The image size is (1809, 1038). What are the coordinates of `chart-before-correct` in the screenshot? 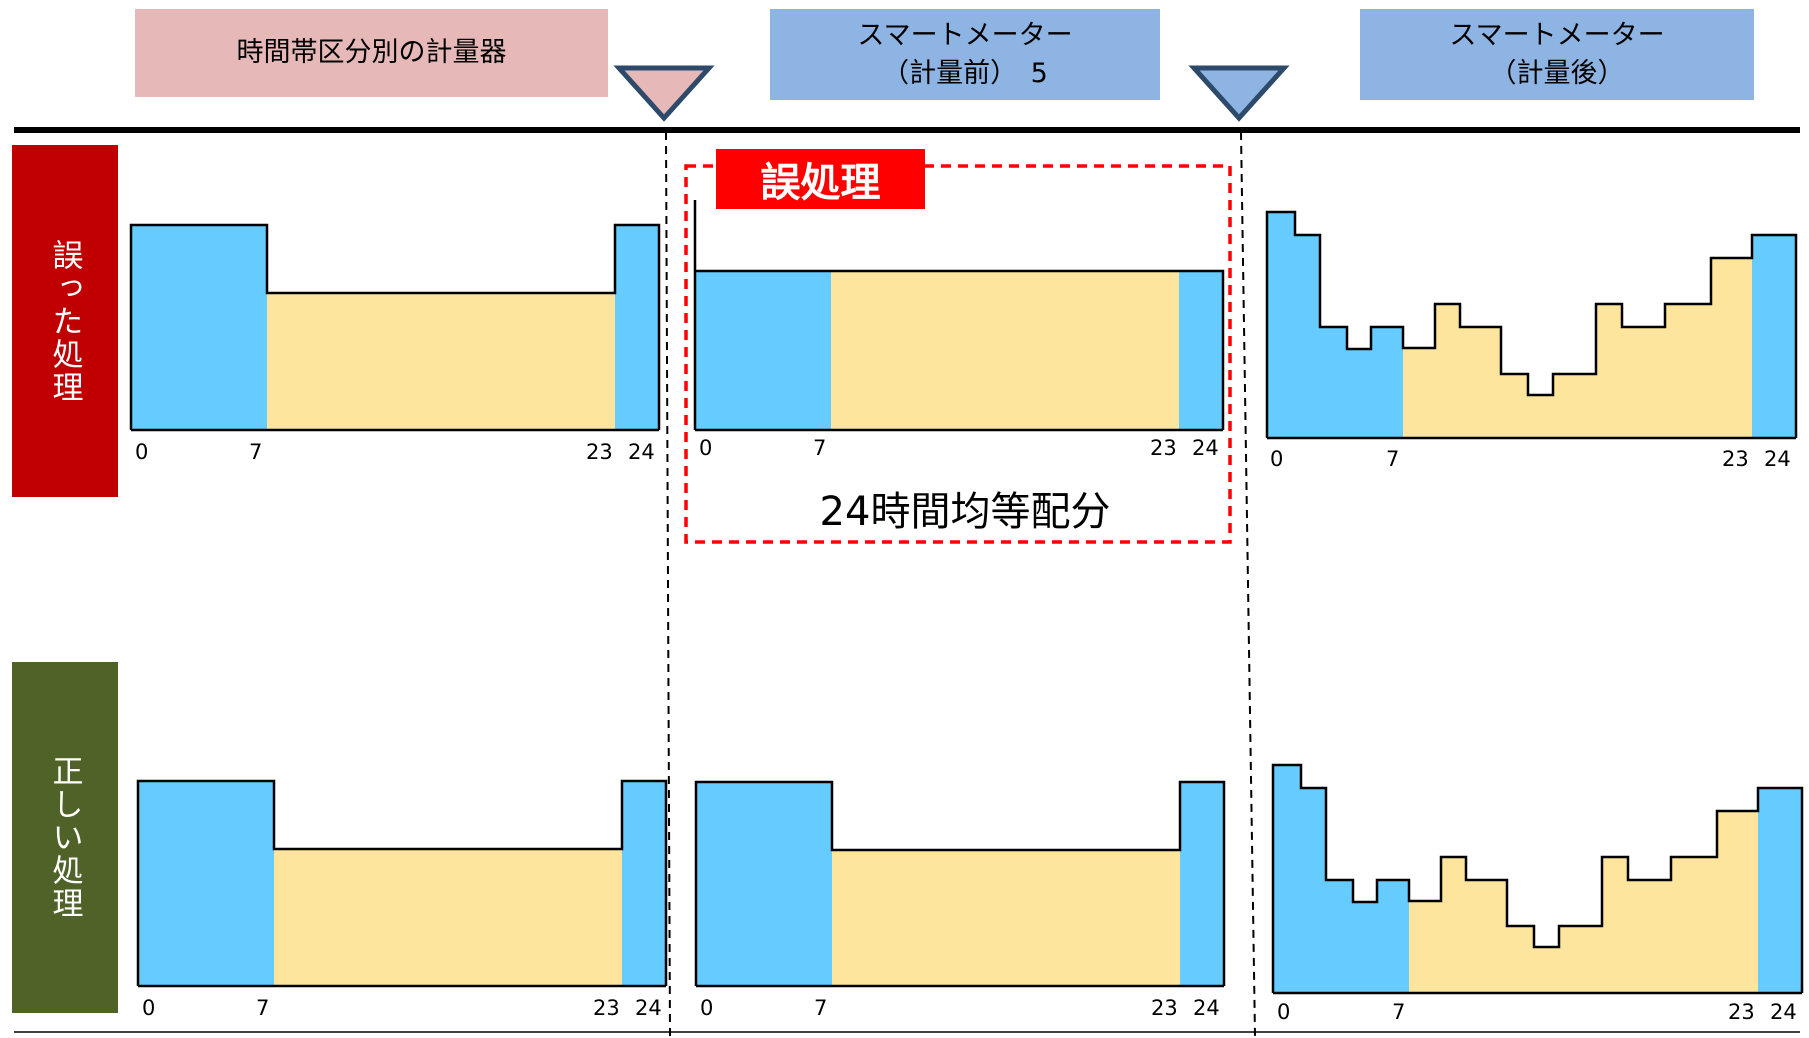 It's located at (960, 884).